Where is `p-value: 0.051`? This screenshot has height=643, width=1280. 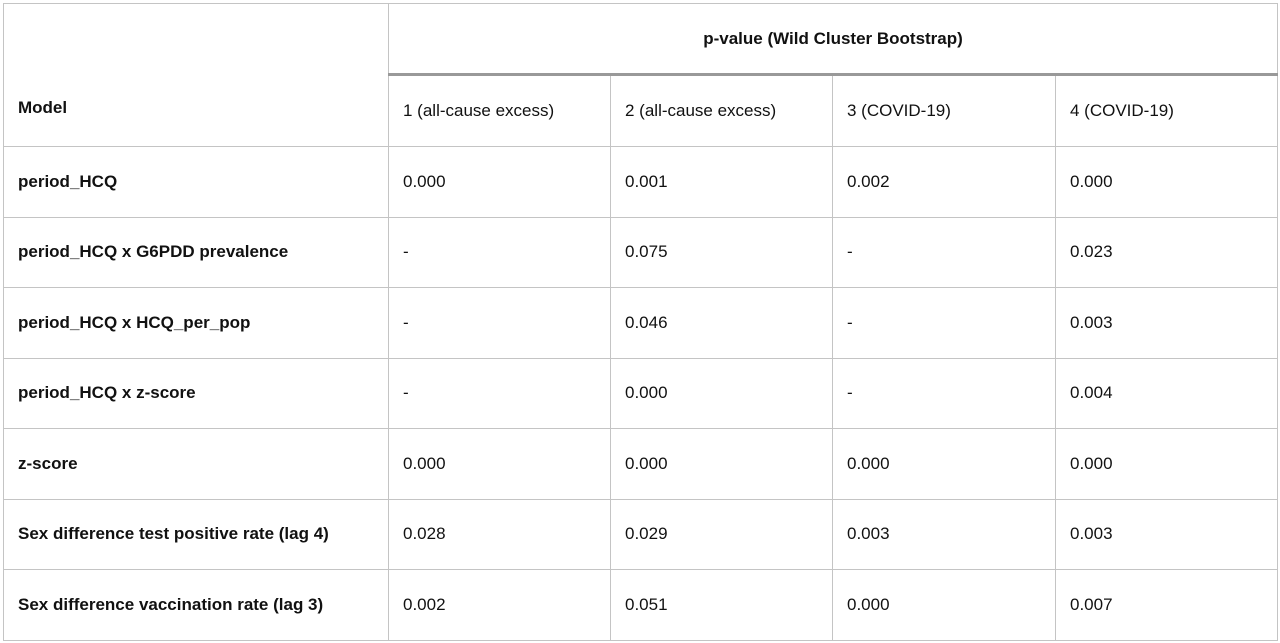 p-value: 0.051 is located at coordinates (721, 605).